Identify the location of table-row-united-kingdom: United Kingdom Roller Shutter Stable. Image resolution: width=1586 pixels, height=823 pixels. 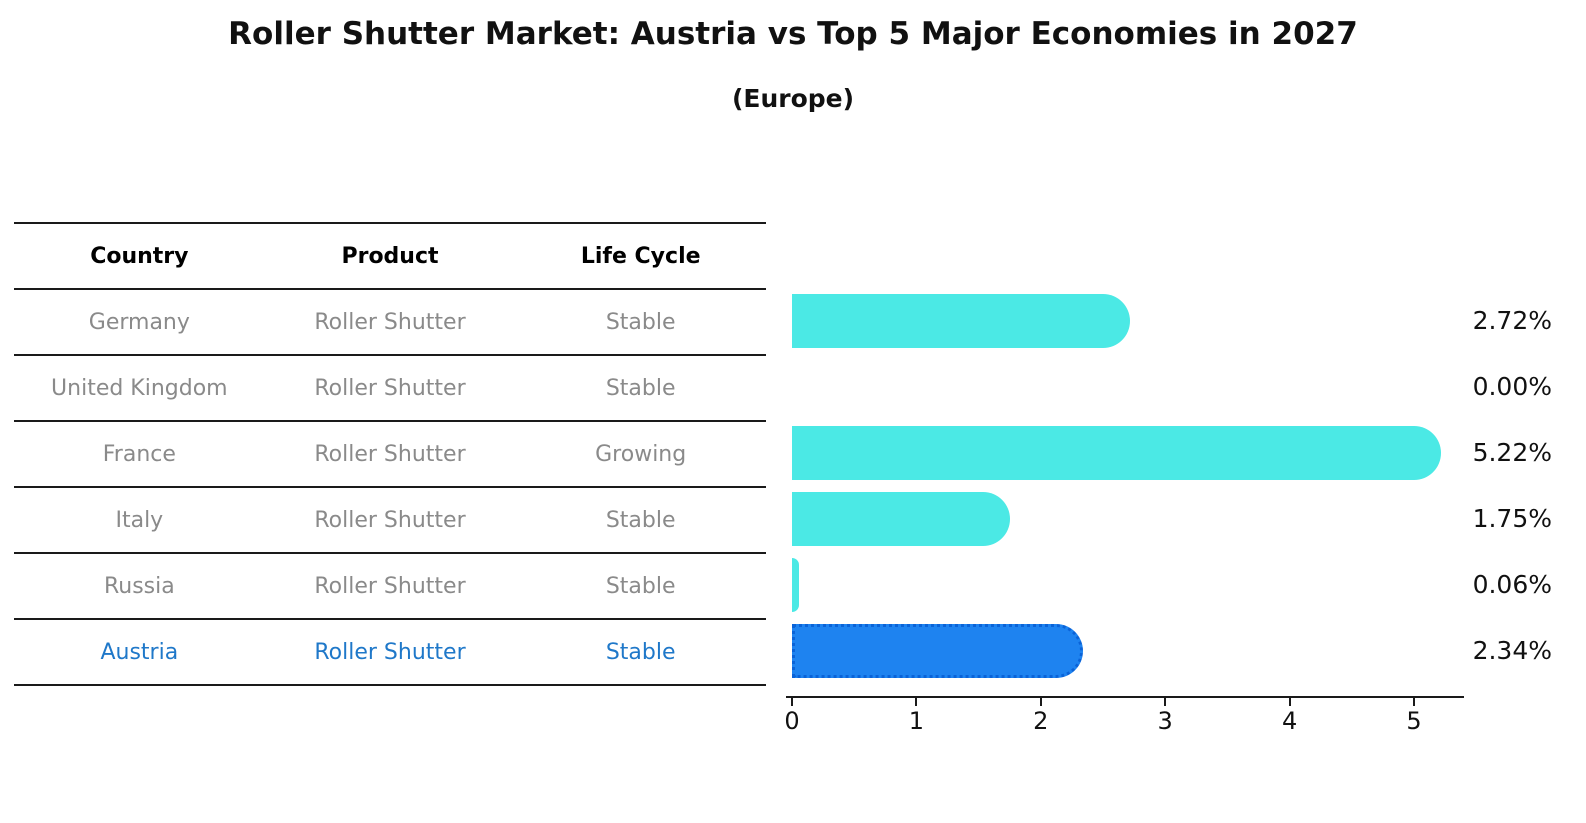
(390, 389).